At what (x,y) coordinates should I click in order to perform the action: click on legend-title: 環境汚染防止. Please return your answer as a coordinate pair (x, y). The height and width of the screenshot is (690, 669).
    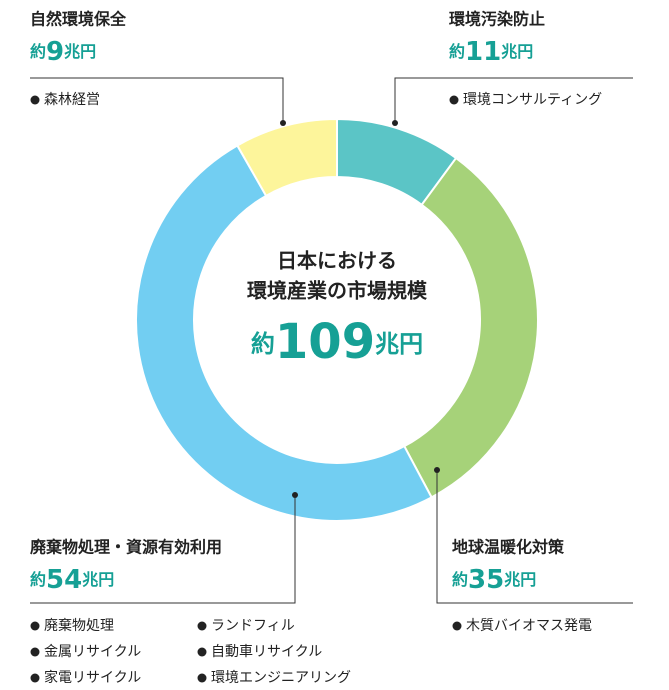
    Looking at the image, I should click on (497, 19).